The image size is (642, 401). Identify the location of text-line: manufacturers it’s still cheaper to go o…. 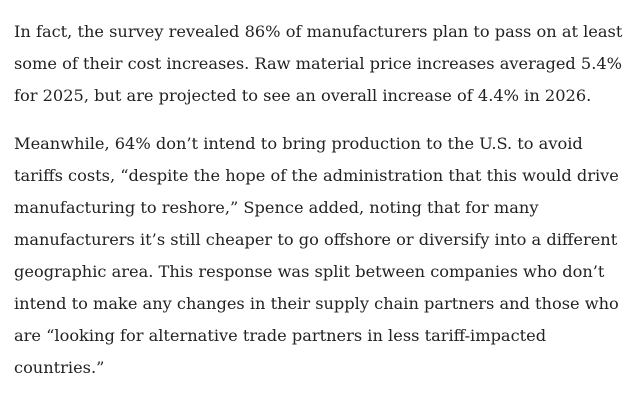
(316, 239).